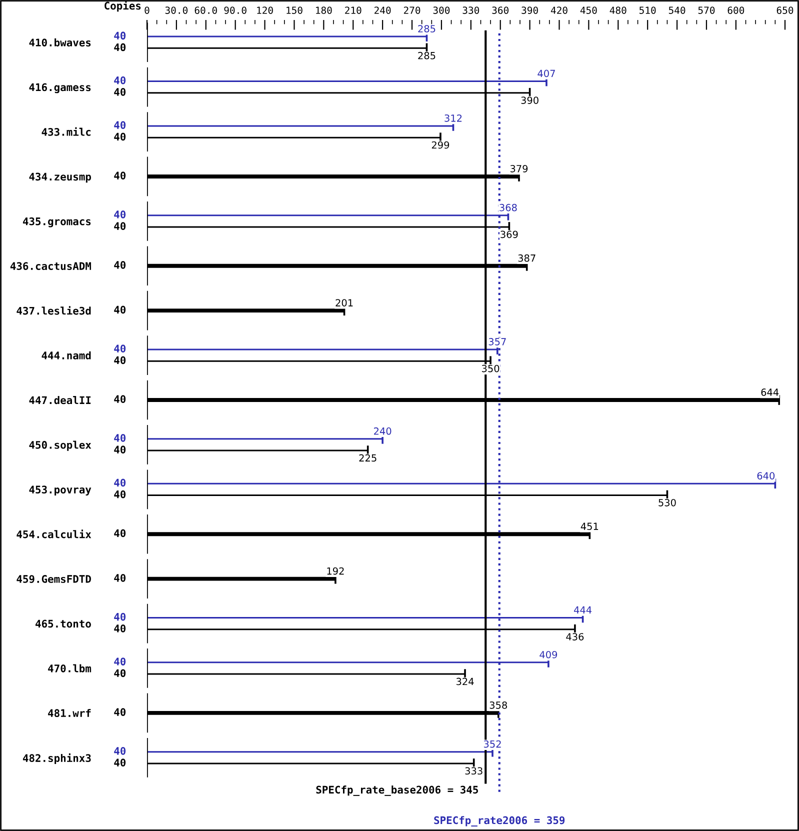 This screenshot has width=799, height=831. What do you see at coordinates (589, 526) in the screenshot?
I see `data-label: 451` at bounding box center [589, 526].